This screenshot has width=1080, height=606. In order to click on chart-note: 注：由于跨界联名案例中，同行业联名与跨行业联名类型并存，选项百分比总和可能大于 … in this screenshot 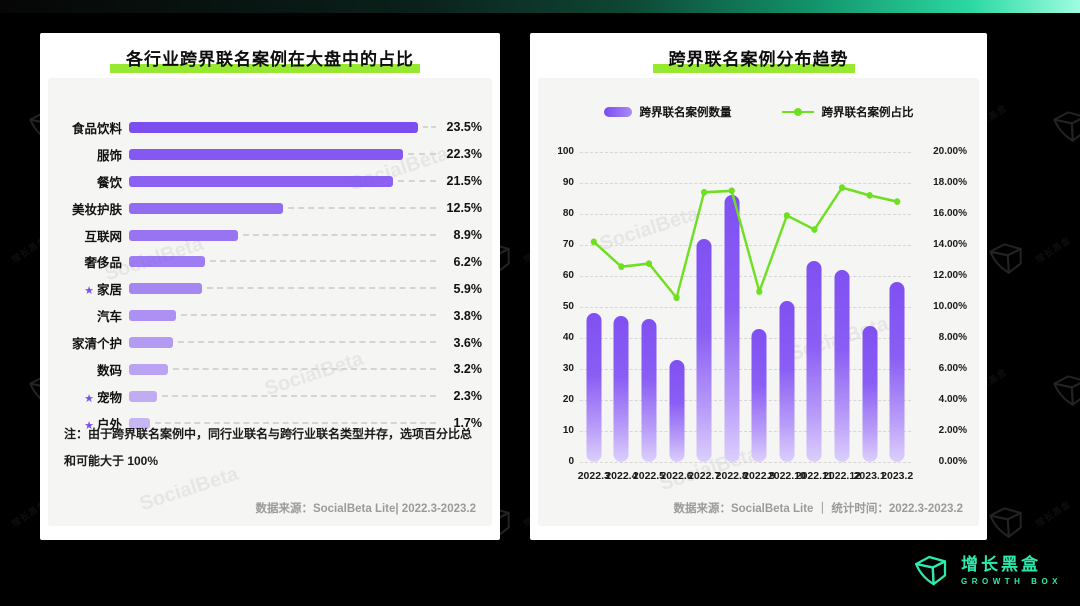, I will do `click(268, 447)`.